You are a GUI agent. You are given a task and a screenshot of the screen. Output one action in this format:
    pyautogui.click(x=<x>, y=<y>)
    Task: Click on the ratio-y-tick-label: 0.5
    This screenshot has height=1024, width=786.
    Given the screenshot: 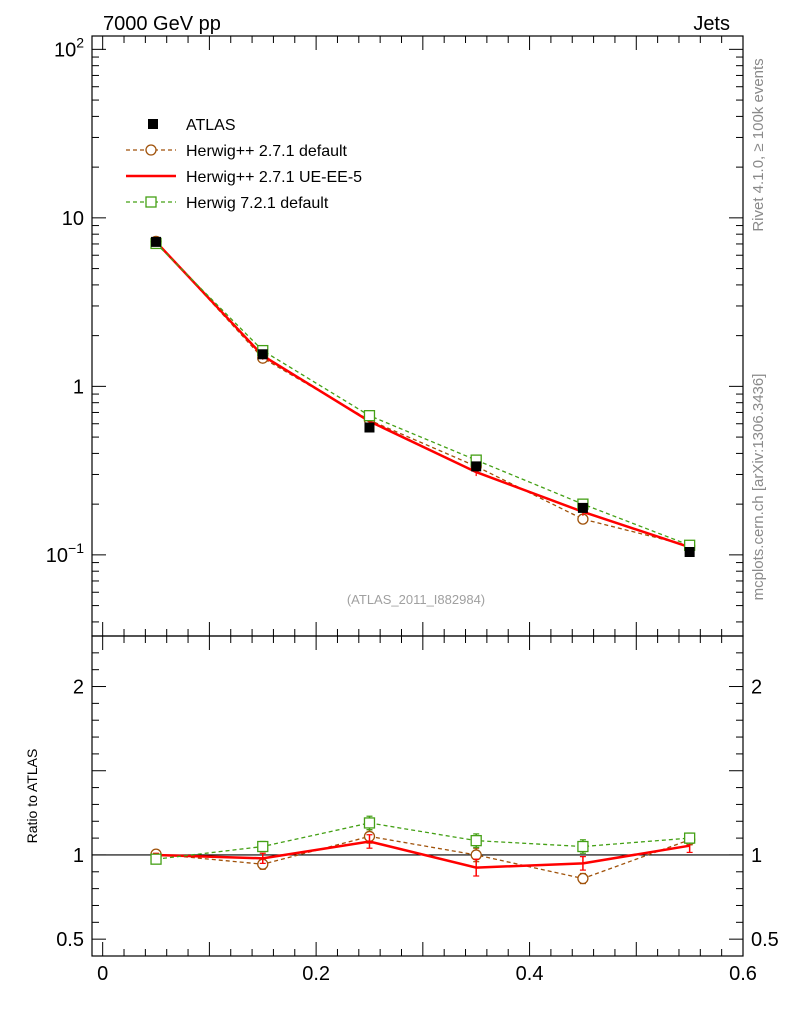 What is the action you would take?
    pyautogui.click(x=70, y=940)
    